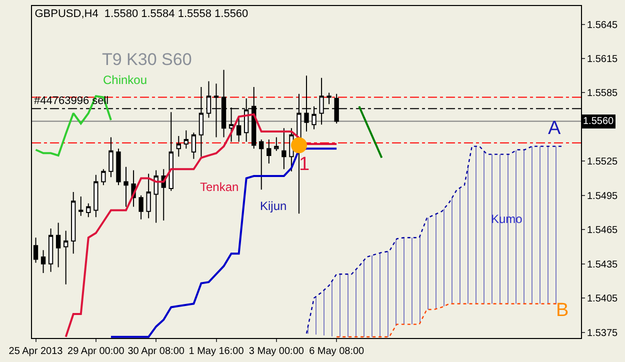 Image resolution: width=625 pixels, height=362 pixels. I want to click on x-tick-label: 6 May 08:00, so click(337, 351).